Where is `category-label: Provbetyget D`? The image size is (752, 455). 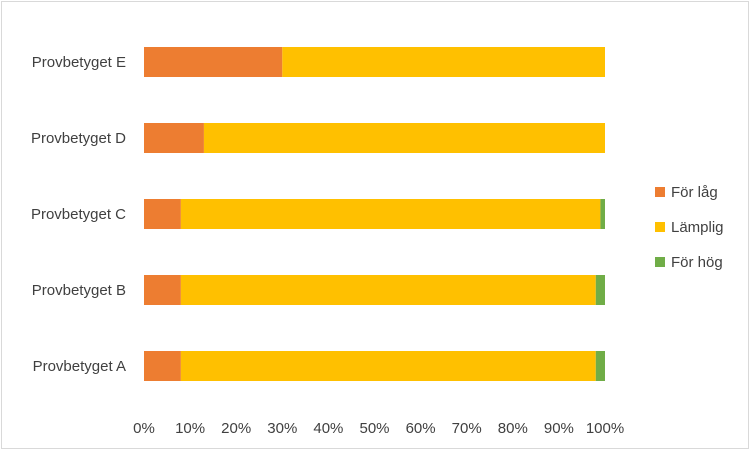
category-label: Provbetyget D is located at coordinates (78, 138).